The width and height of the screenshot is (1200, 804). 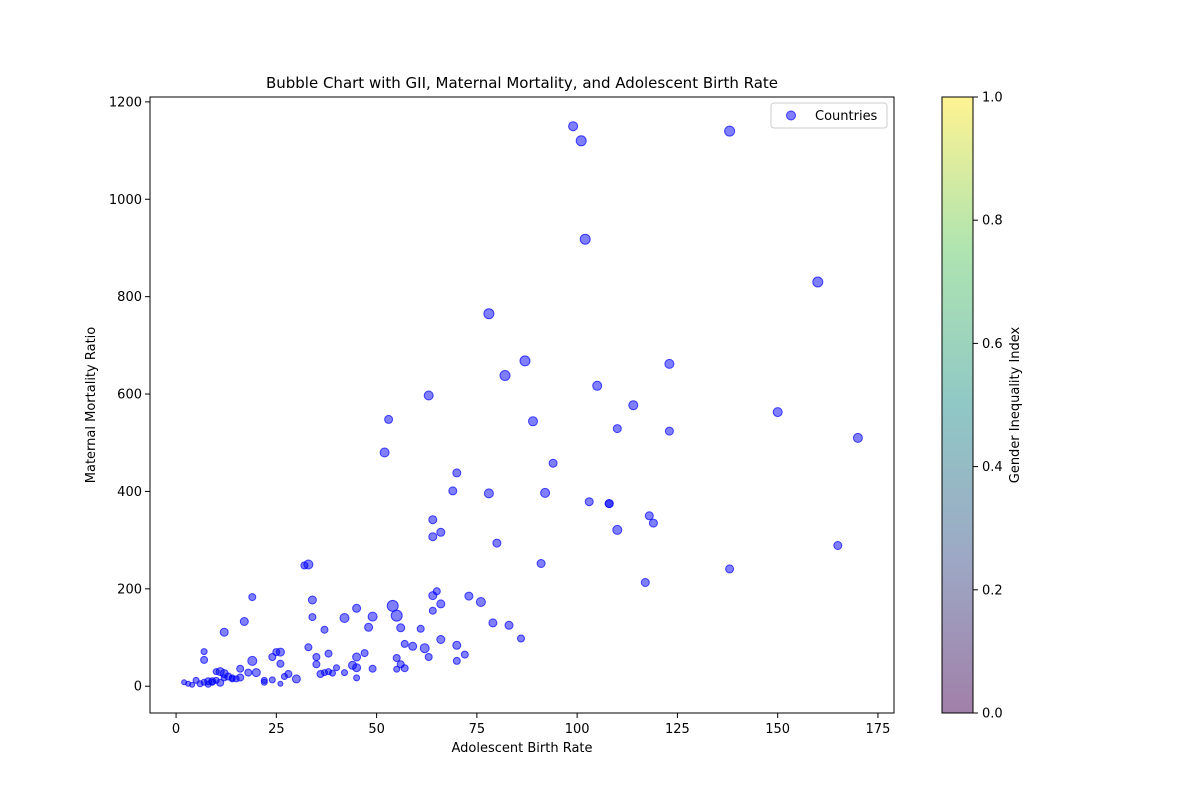 What do you see at coordinates (129, 297) in the screenshot?
I see `y-tick-label: 800` at bounding box center [129, 297].